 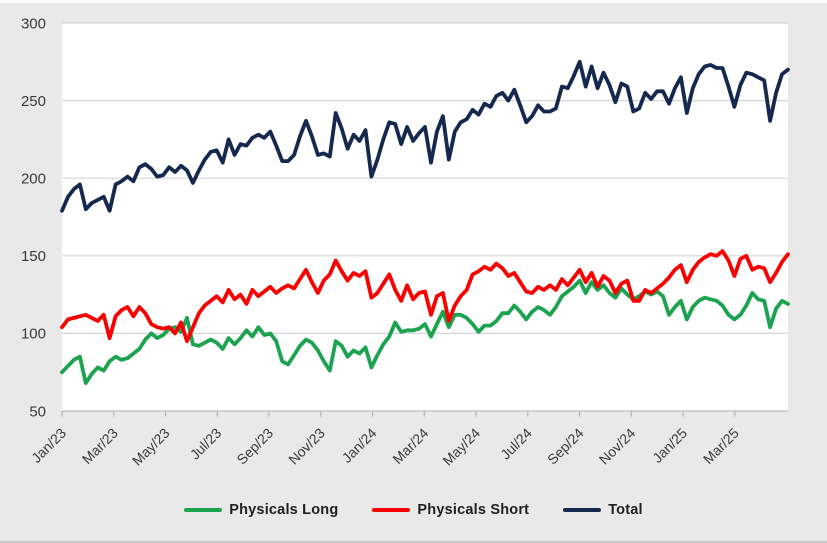 What do you see at coordinates (33, 23) in the screenshot?
I see `y-tick-label: 300` at bounding box center [33, 23].